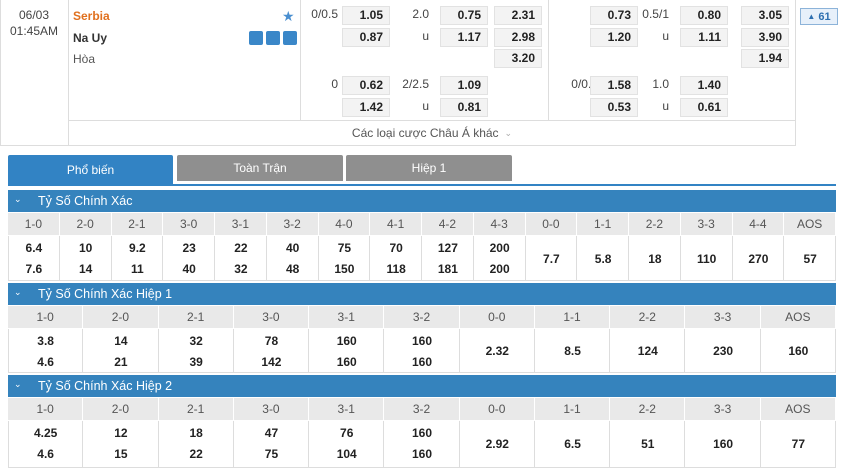 This screenshot has width=845, height=468. Describe the element at coordinates (497, 351) in the screenshot. I see `draw-odds: 2.32` at that location.